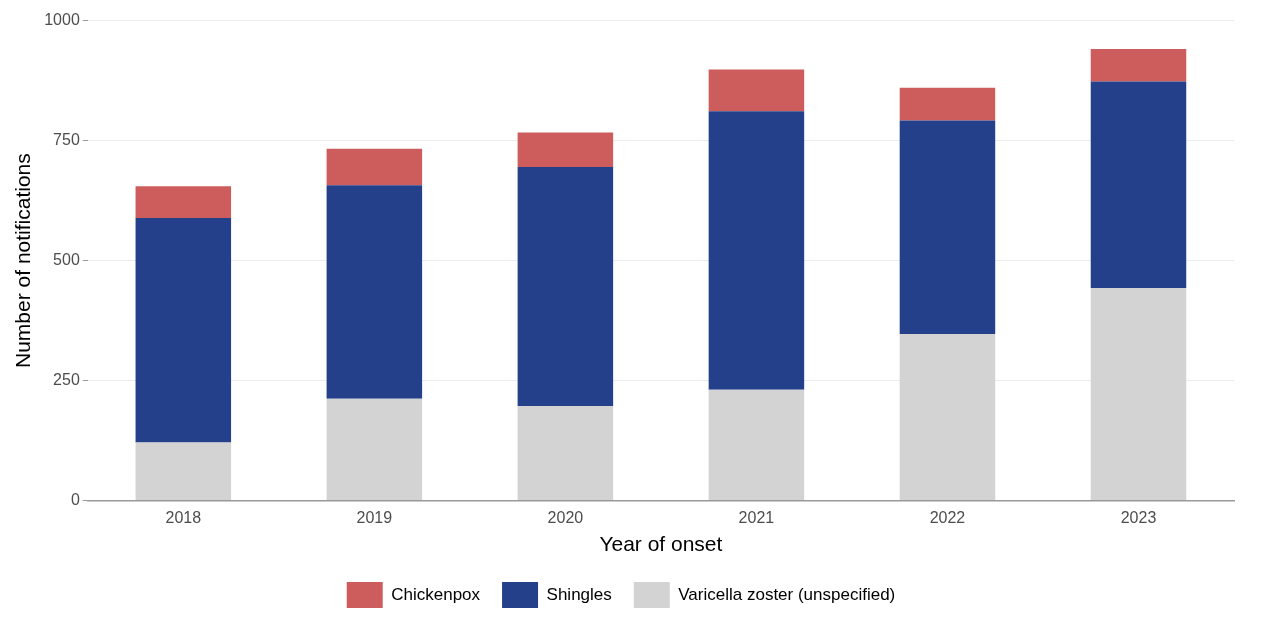 Image resolution: width=1262 pixels, height=626 pixels. Describe the element at coordinates (565, 517) in the screenshot. I see `x-tick-label: 2020` at that location.